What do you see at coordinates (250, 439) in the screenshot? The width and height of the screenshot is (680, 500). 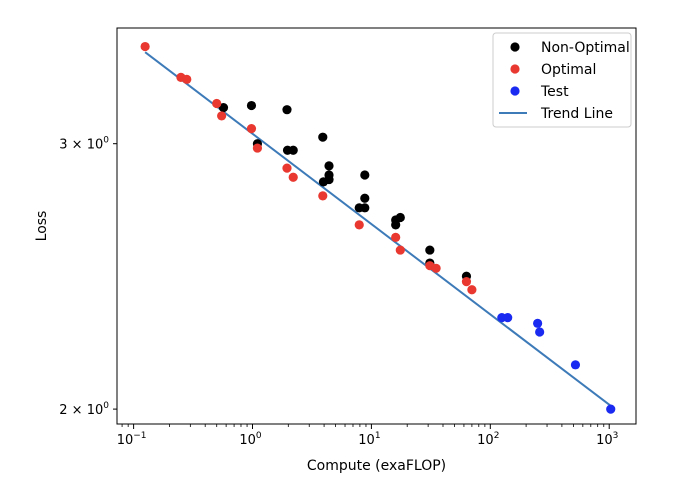 I see `x-tick-label-1: 10⁰` at bounding box center [250, 439].